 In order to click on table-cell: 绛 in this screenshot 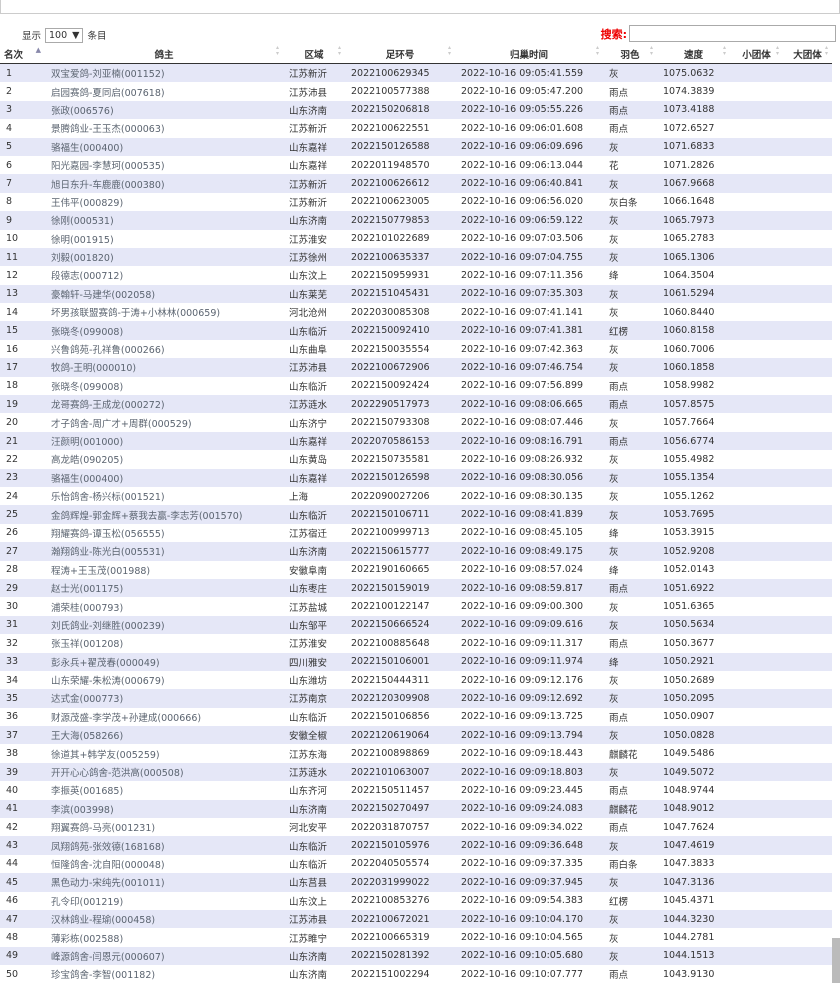, I will do `click(630, 661)`.